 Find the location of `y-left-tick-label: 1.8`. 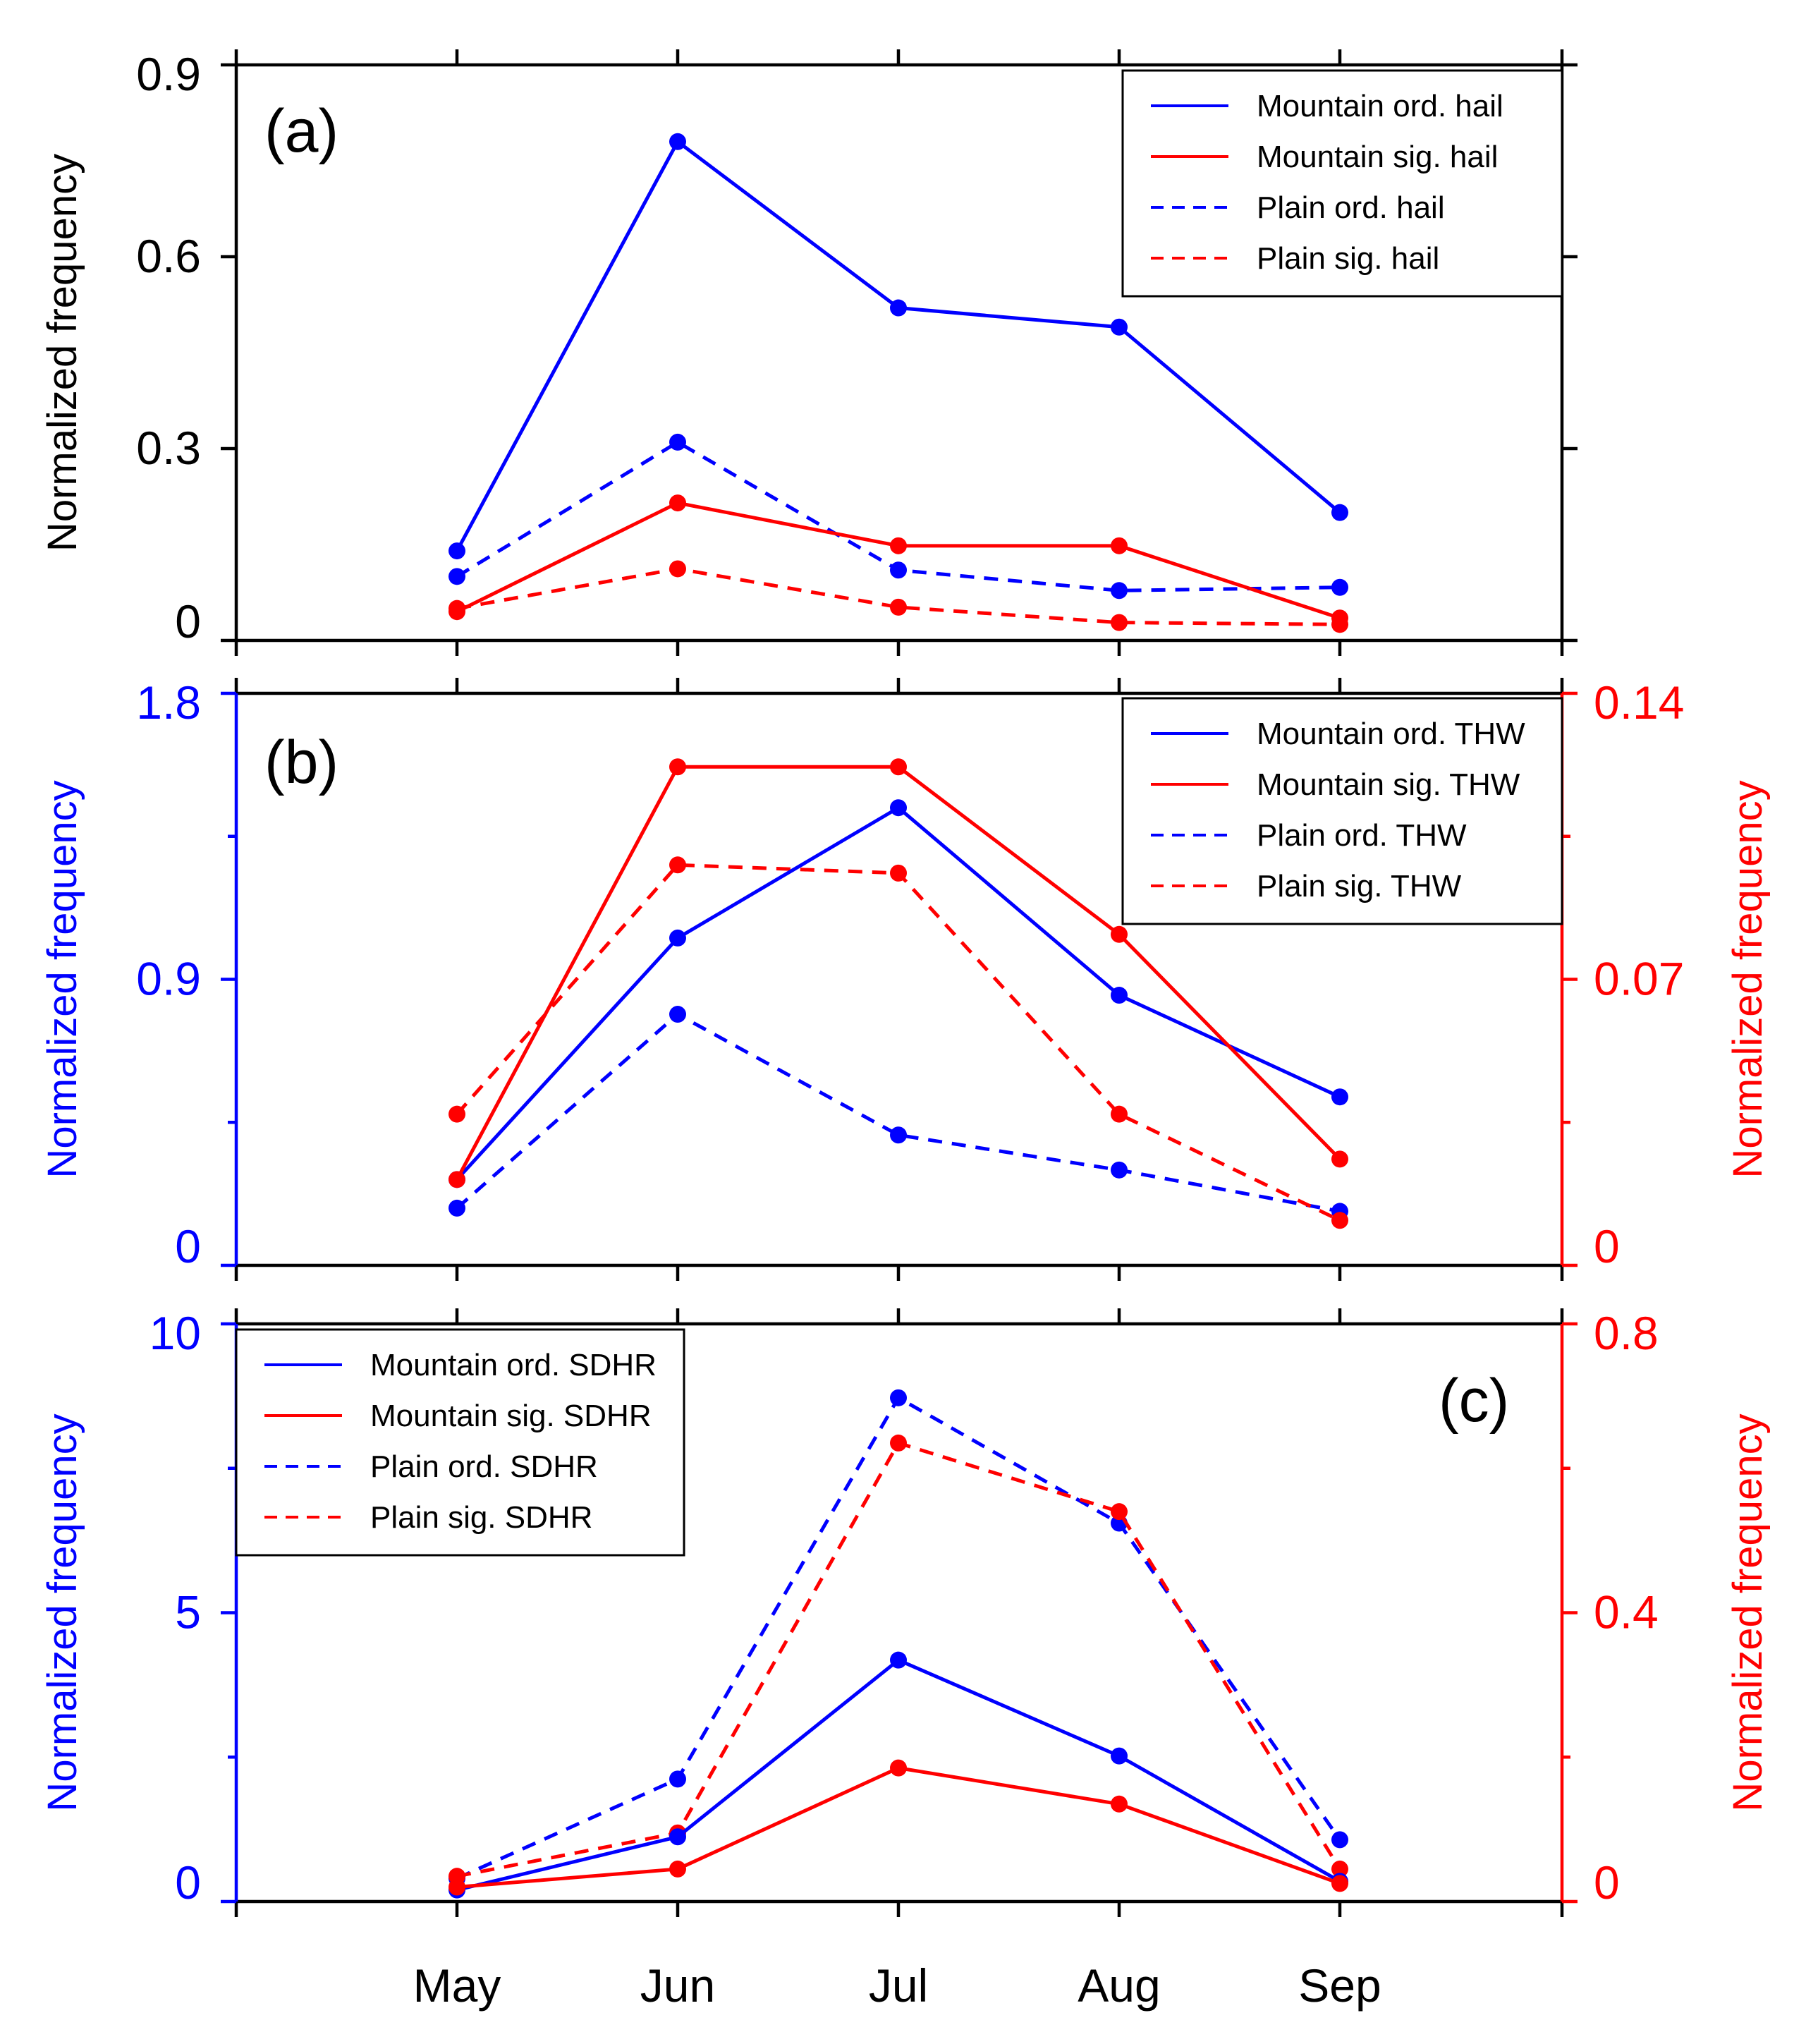

y-left-tick-label: 1.8 is located at coordinates (168, 702).